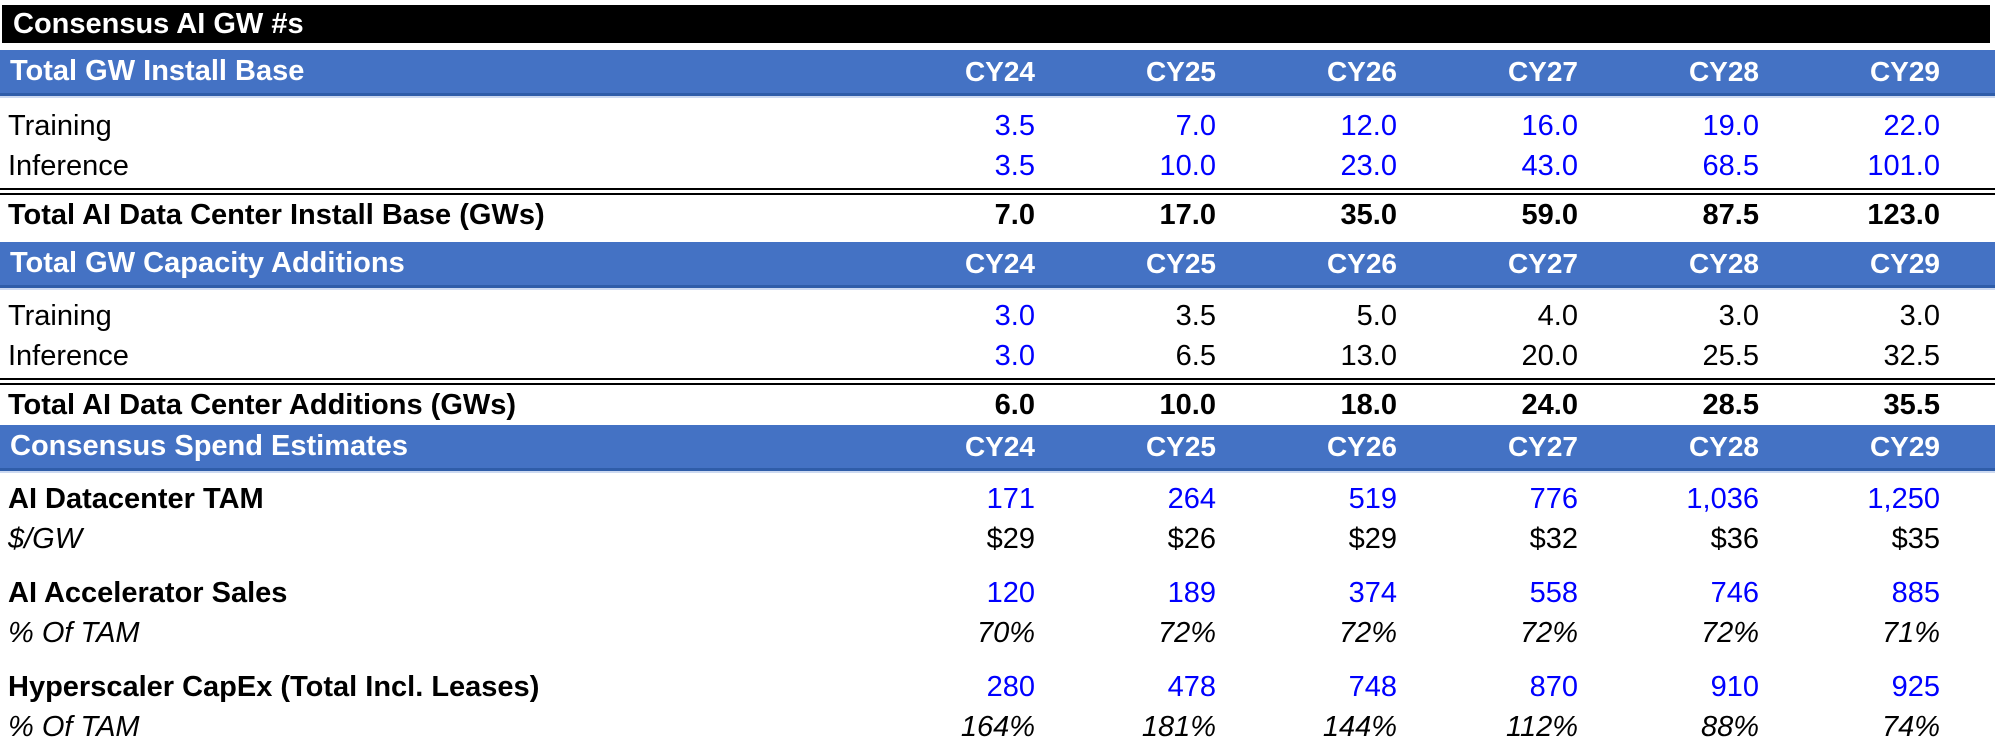 Image resolution: width=2000 pixels, height=755 pixels. What do you see at coordinates (276, 214) in the screenshot?
I see `row-label: Total AI Data Center Install Base (GWs)` at bounding box center [276, 214].